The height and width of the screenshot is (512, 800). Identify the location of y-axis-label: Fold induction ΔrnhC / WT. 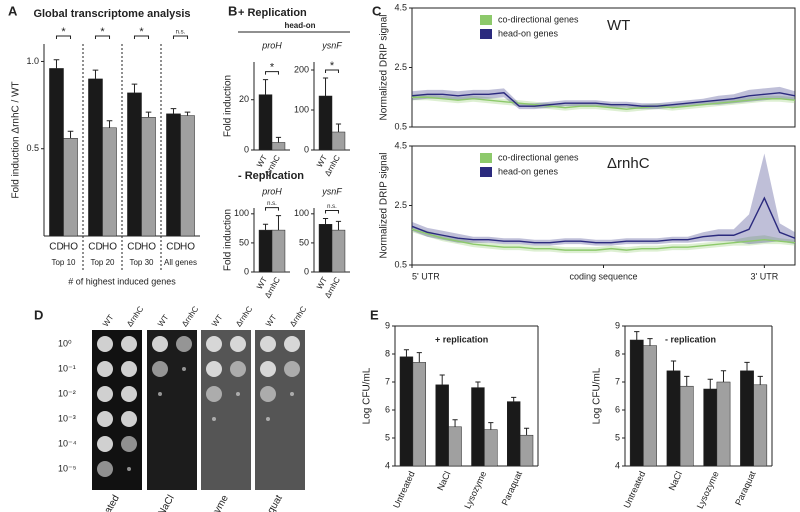
(16, 139).